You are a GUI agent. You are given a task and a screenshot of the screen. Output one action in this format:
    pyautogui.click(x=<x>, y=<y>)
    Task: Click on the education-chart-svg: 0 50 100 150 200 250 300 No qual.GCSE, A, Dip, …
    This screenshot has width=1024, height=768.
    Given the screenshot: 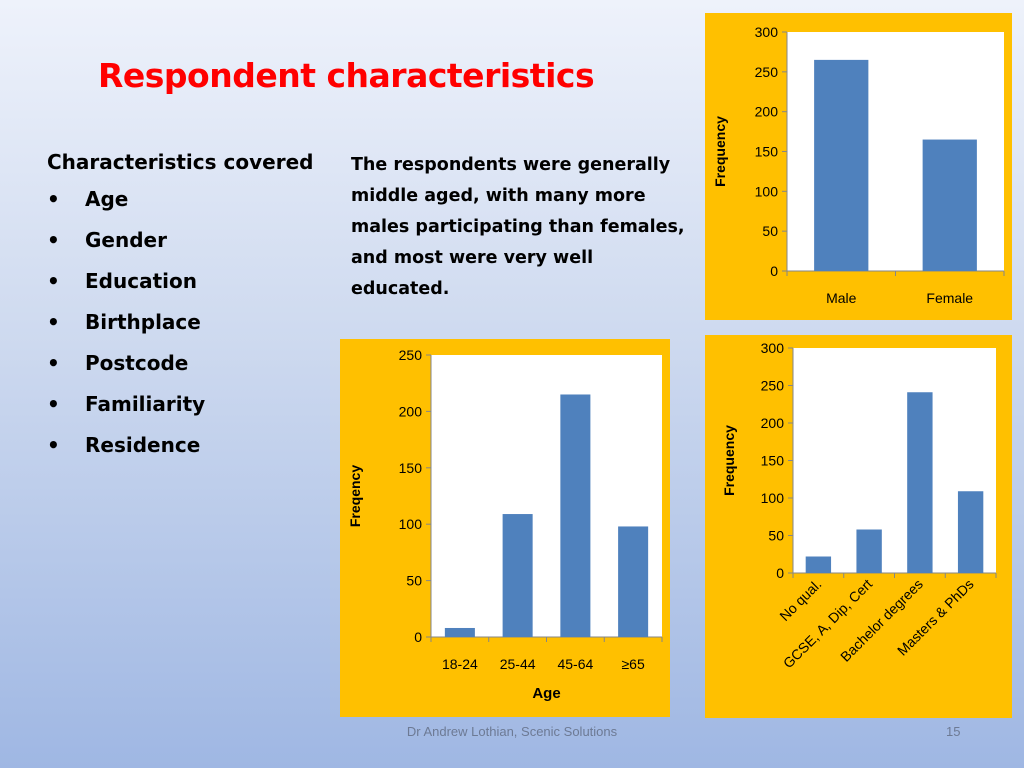 What is the action you would take?
    pyautogui.click(x=859, y=506)
    